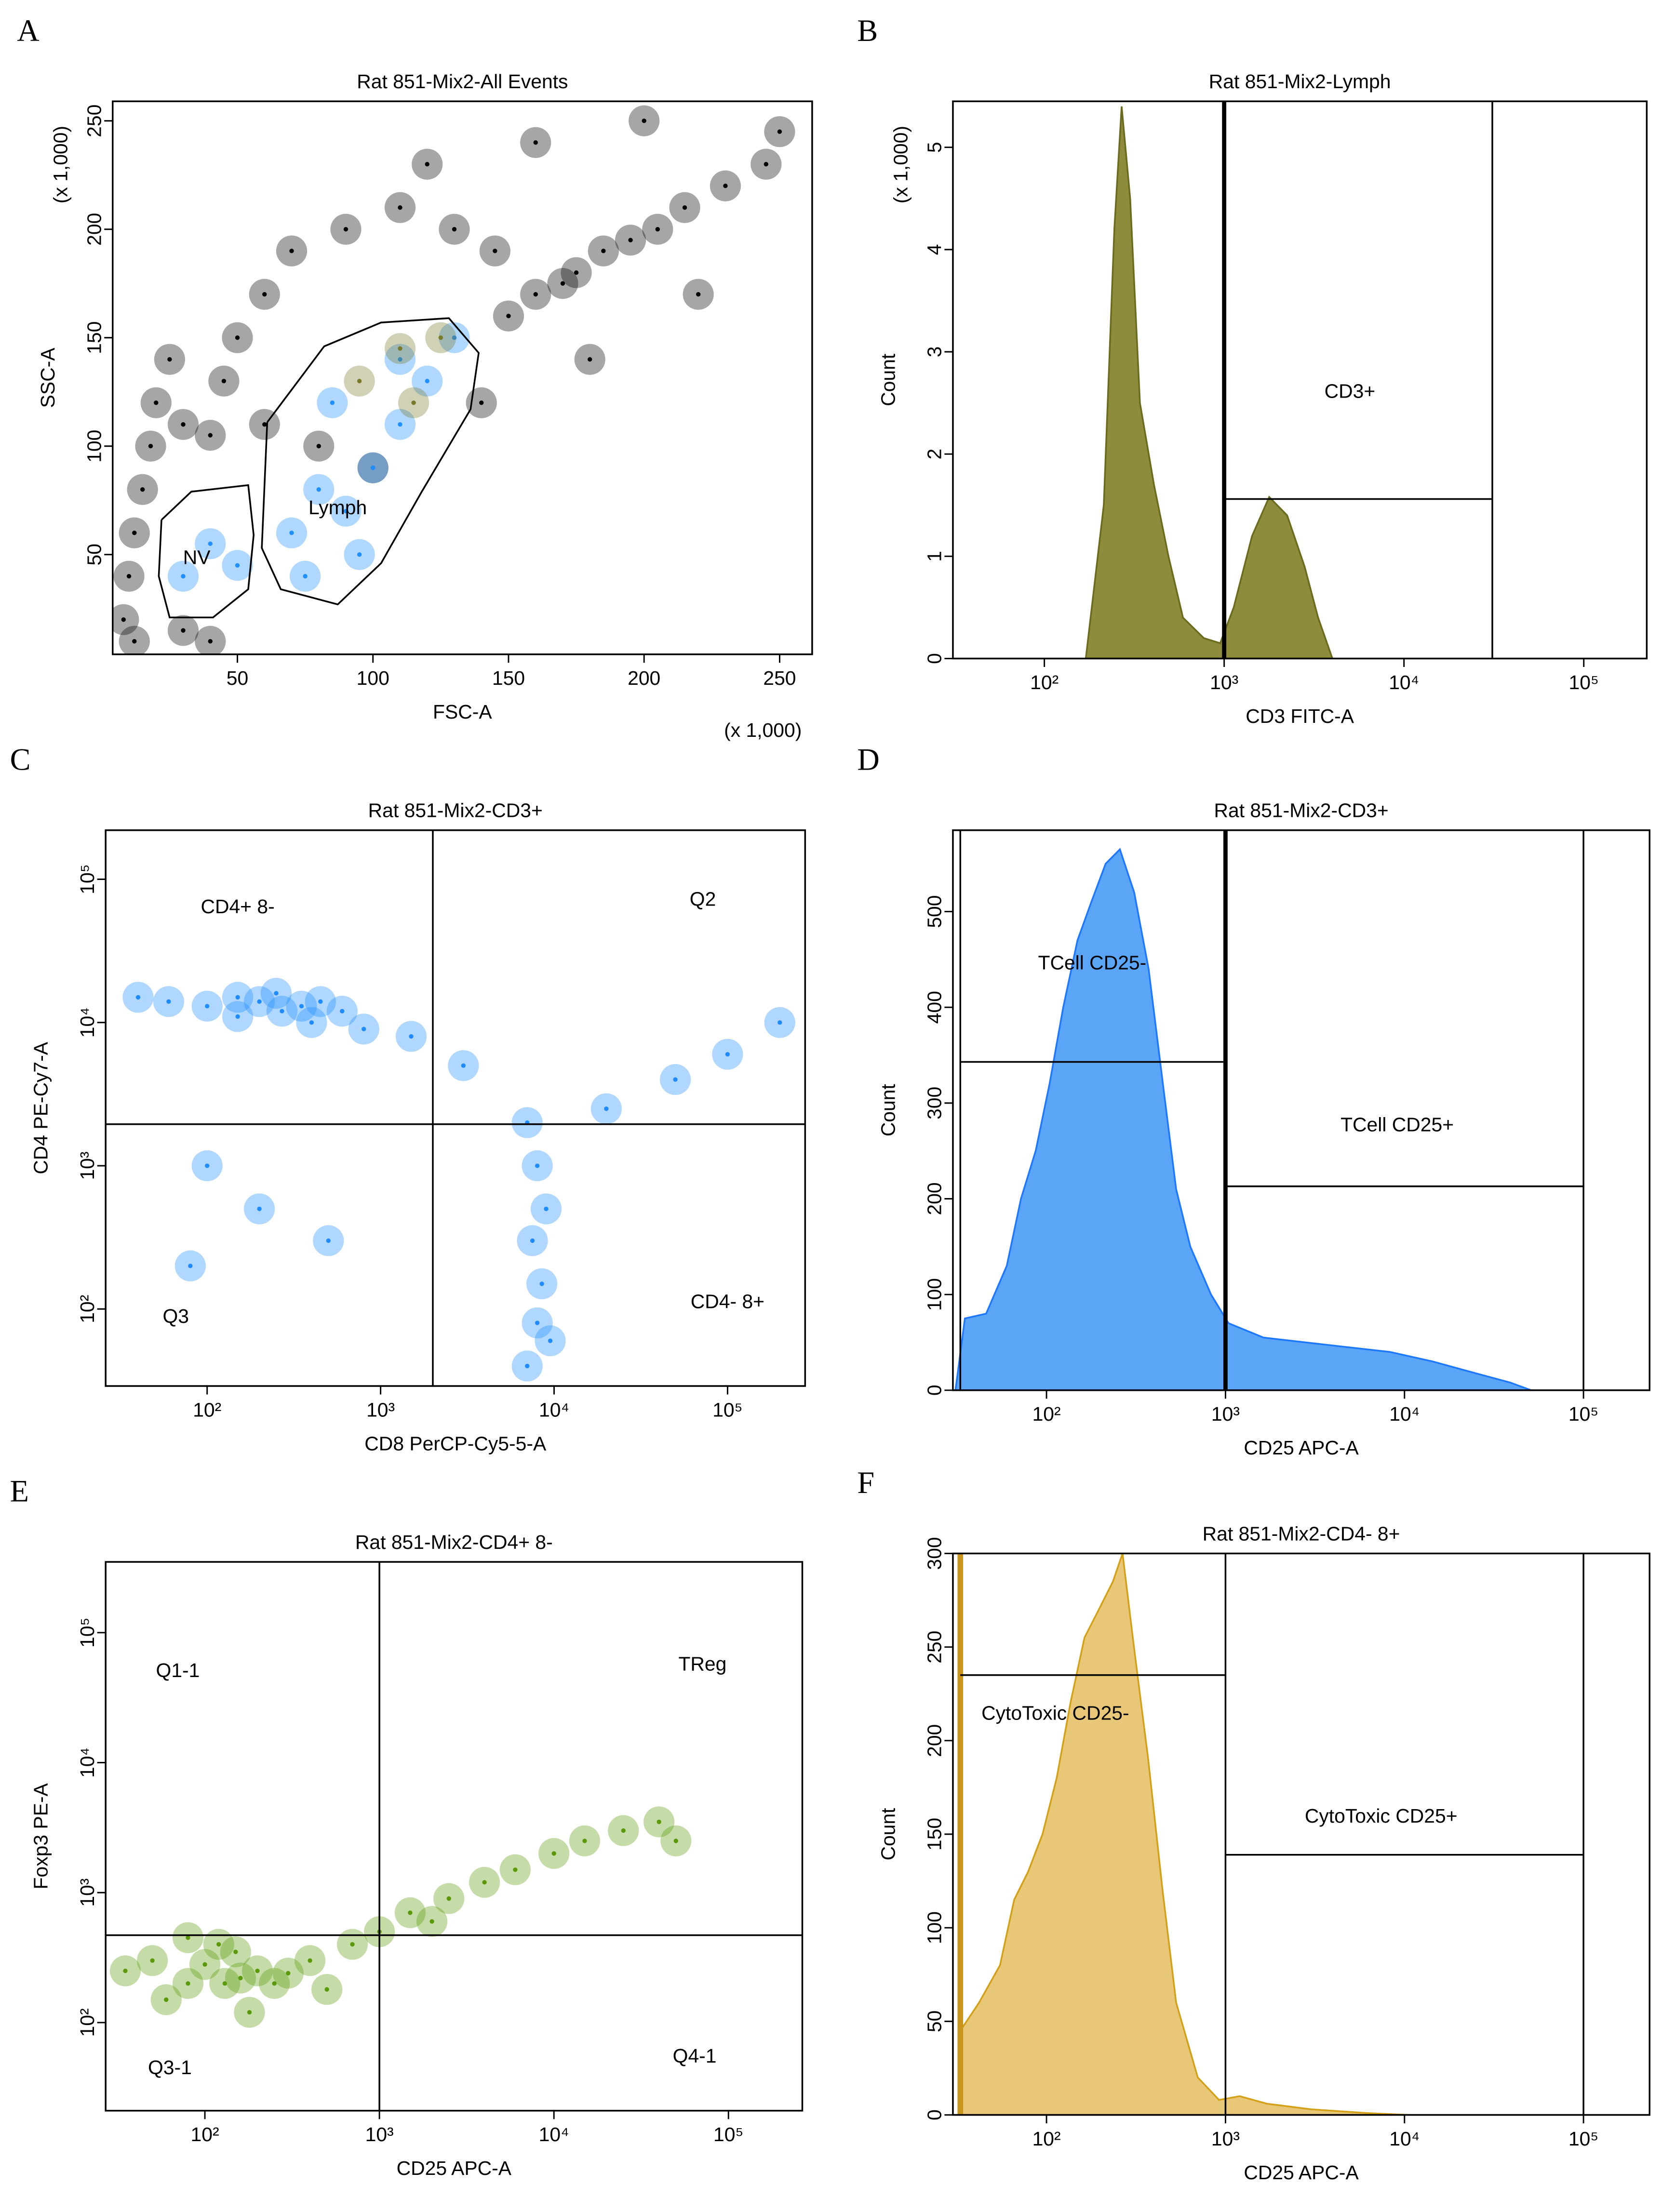 The height and width of the screenshot is (2212, 1675). What do you see at coordinates (763, 730) in the screenshot?
I see `x-axis-unit: (x 1,000)` at bounding box center [763, 730].